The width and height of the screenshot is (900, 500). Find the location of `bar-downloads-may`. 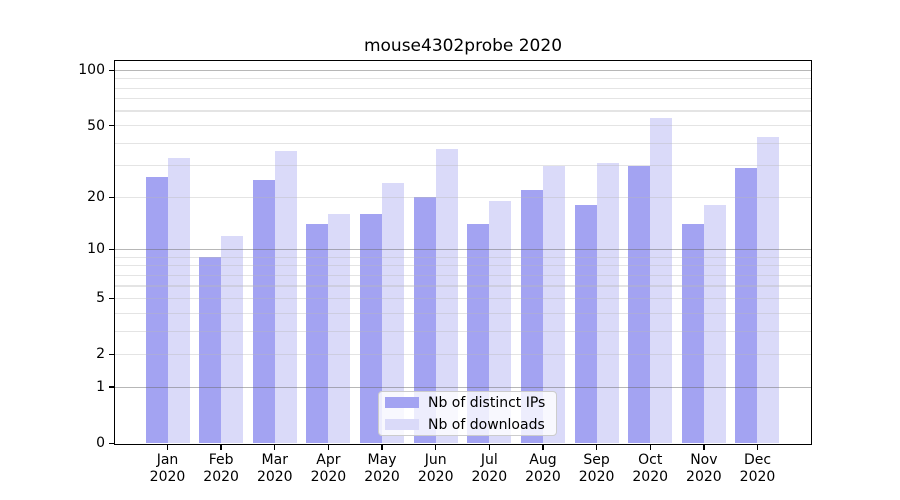

bar-downloads-may is located at coordinates (393, 313).